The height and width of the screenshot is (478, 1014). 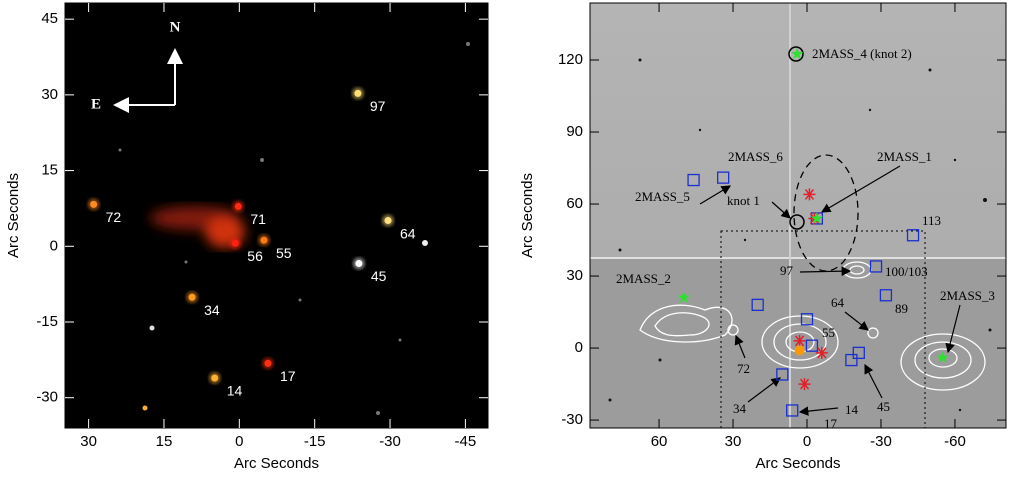 What do you see at coordinates (967, 295) in the screenshot?
I see `annotation: 2MASS_3` at bounding box center [967, 295].